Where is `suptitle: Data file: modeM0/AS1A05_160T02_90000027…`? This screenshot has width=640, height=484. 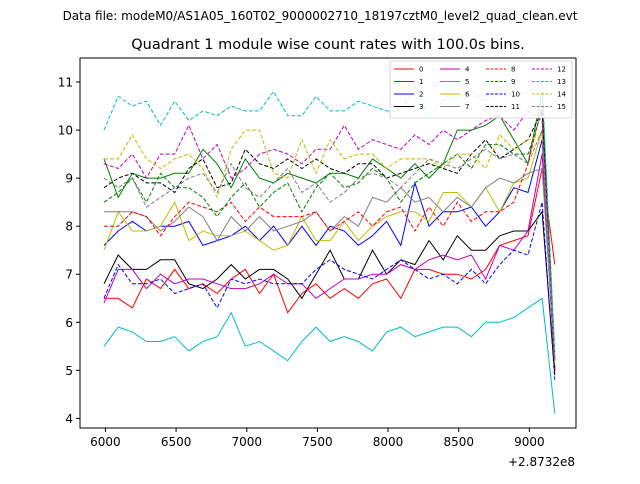 suptitle: Data file: modeM0/AS1A05_160T02_90000027… is located at coordinates (320, 16).